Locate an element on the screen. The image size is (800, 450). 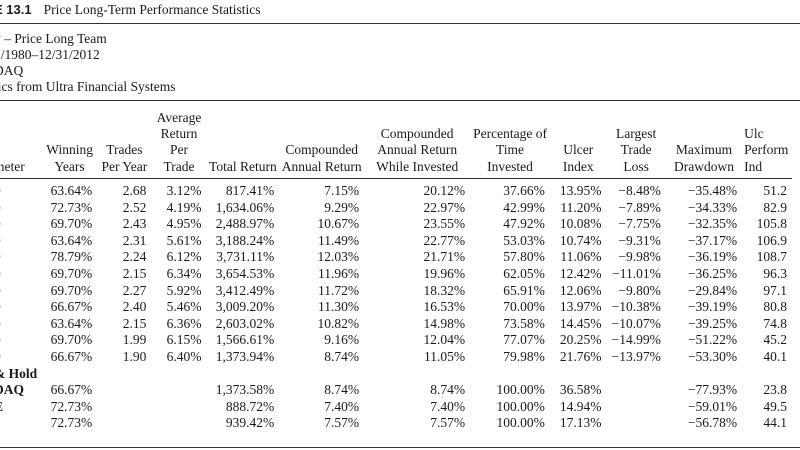
column-header: Ulcer Index is located at coordinates (578, 144).